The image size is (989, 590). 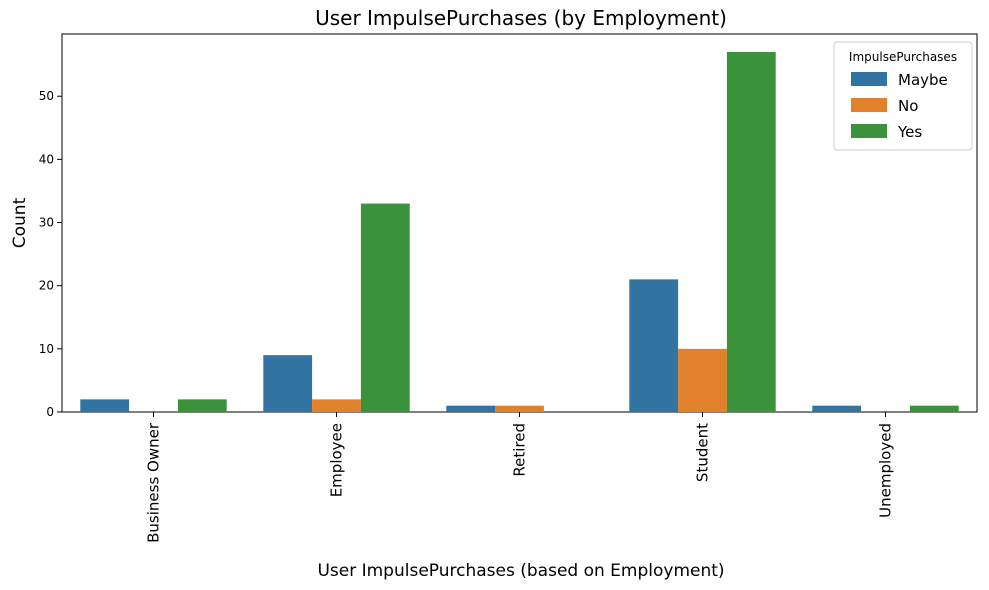 I want to click on legend-box, so click(x=903, y=96).